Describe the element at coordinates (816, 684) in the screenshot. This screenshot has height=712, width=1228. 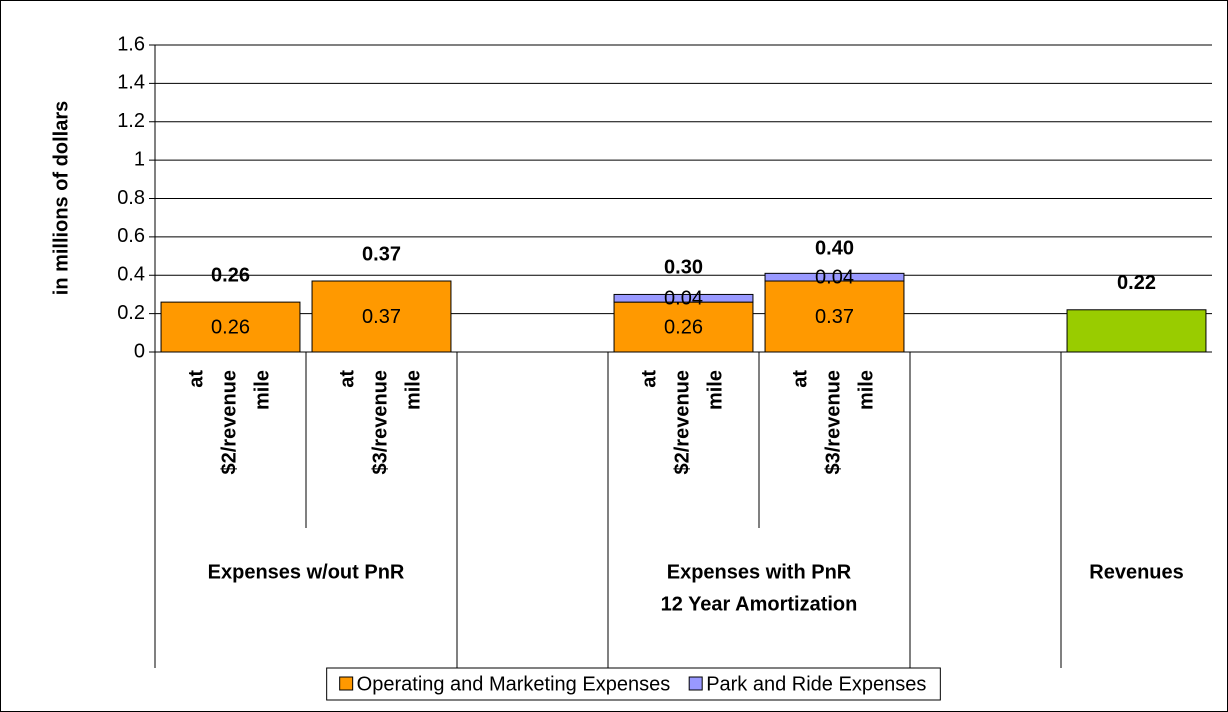
I see `legend-label: Park and Ride Expenses` at that location.